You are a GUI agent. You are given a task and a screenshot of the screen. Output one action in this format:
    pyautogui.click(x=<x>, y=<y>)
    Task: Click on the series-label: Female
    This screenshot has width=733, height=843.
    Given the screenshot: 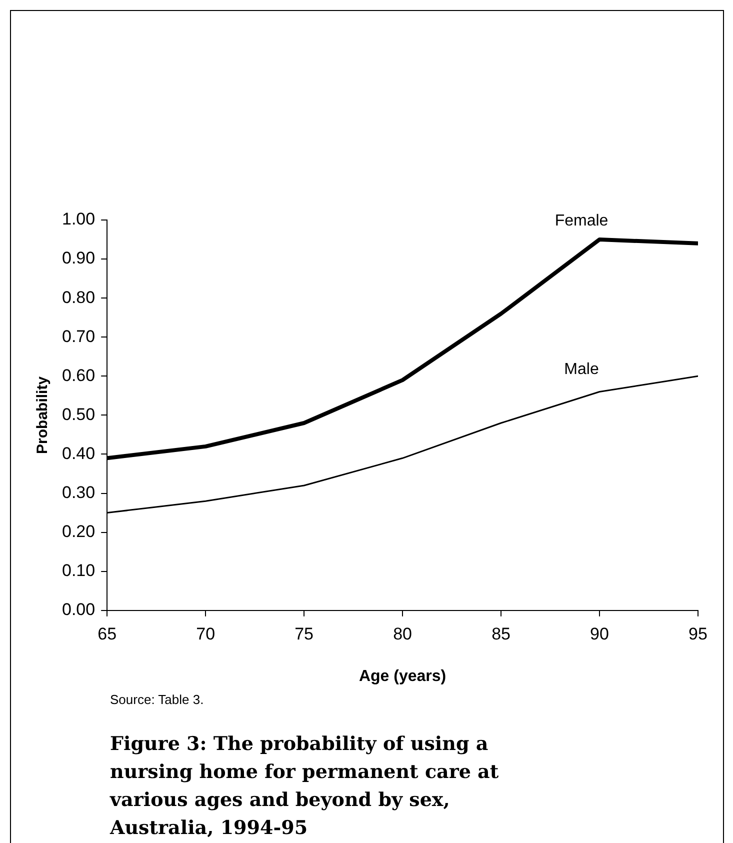 What is the action you would take?
    pyautogui.click(x=581, y=221)
    